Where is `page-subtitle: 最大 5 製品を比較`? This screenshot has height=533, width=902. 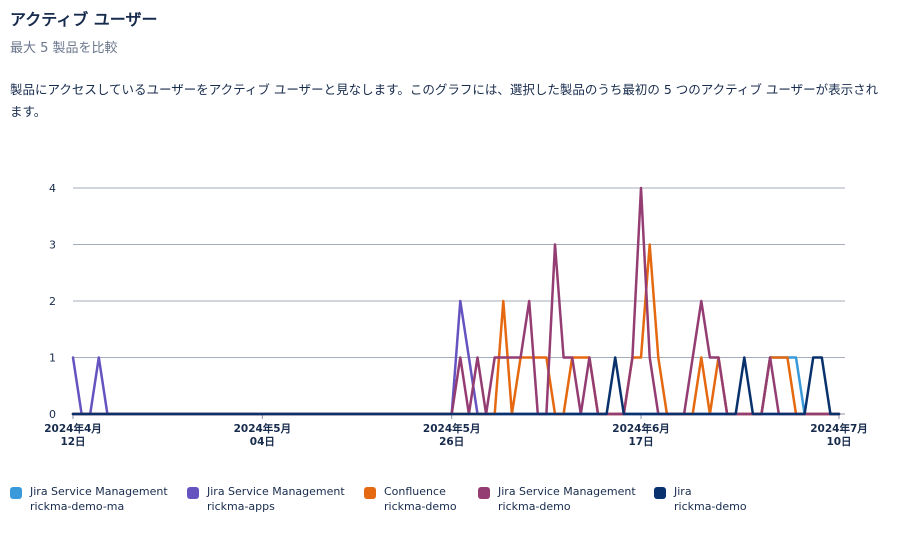
page-subtitle: 最大 5 製品を比較 is located at coordinates (64, 48).